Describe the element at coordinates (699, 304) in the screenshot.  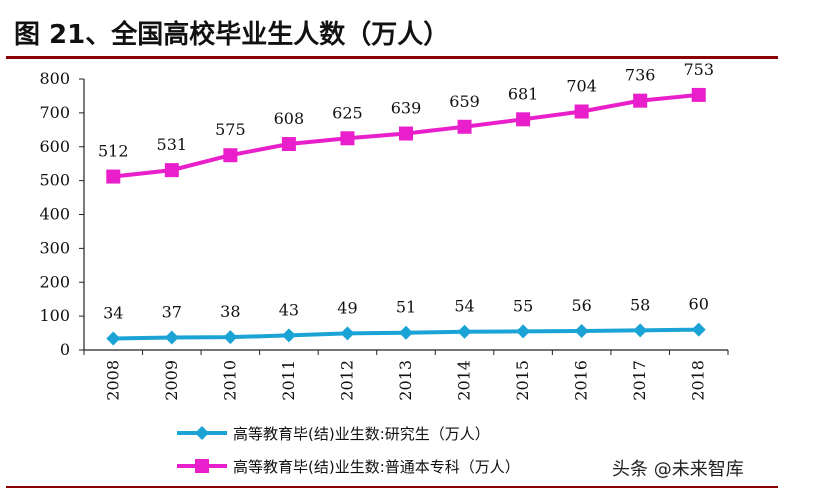
I see `data-label: 60` at that location.